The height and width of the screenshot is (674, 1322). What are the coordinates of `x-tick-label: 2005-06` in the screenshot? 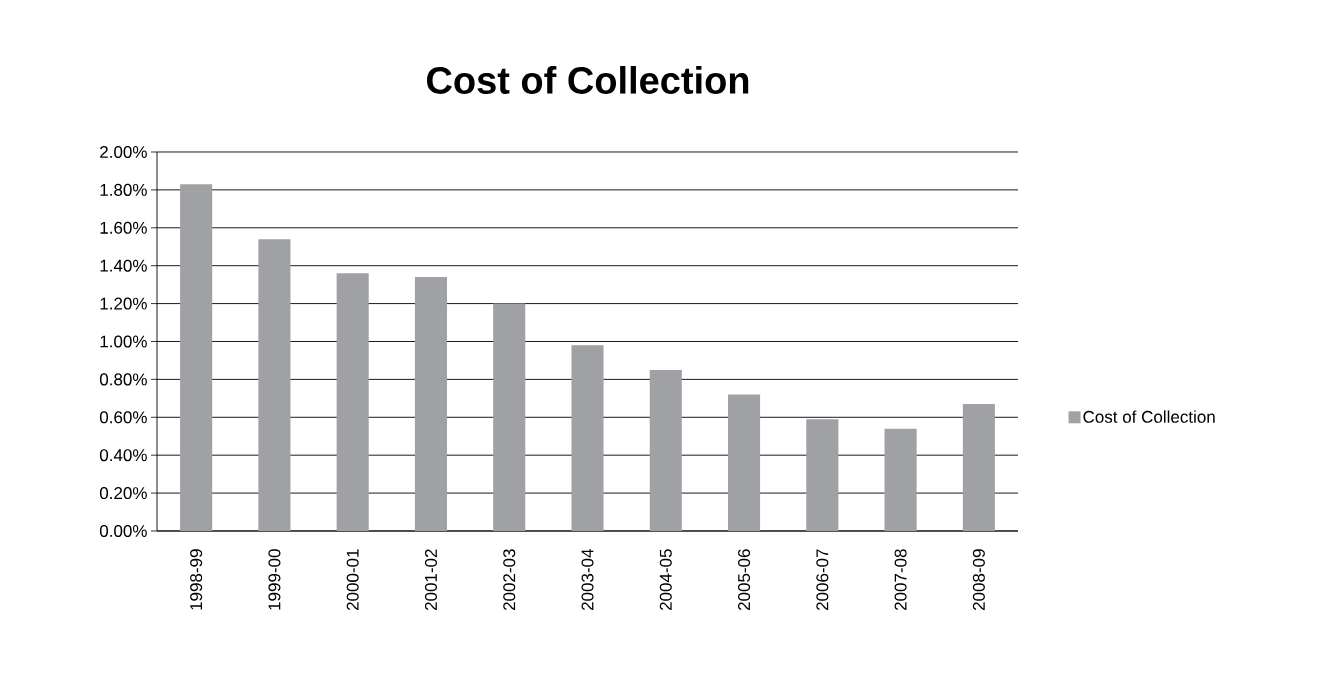 It's located at (744, 580).